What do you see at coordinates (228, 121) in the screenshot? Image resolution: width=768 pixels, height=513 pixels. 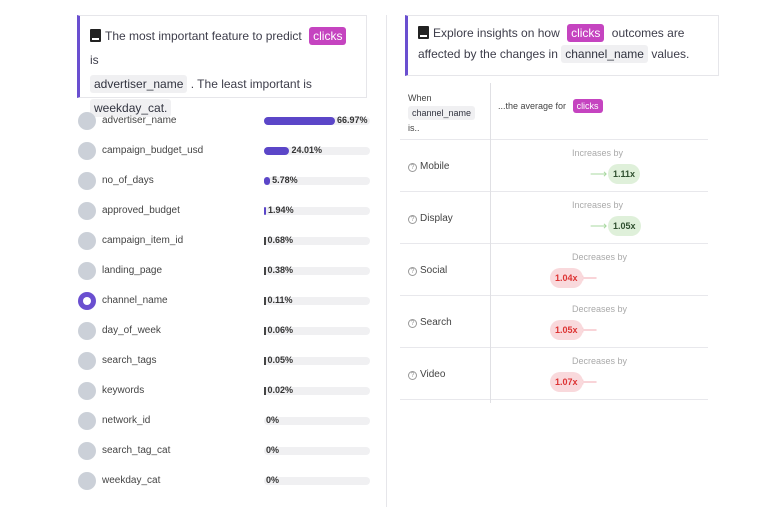 I see `feature-row: advertiser_name 66.97%` at bounding box center [228, 121].